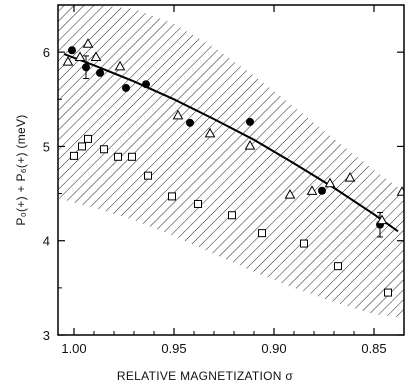 The height and width of the screenshot is (388, 406). I want to click on y-tick-label: 5, so click(46, 146).